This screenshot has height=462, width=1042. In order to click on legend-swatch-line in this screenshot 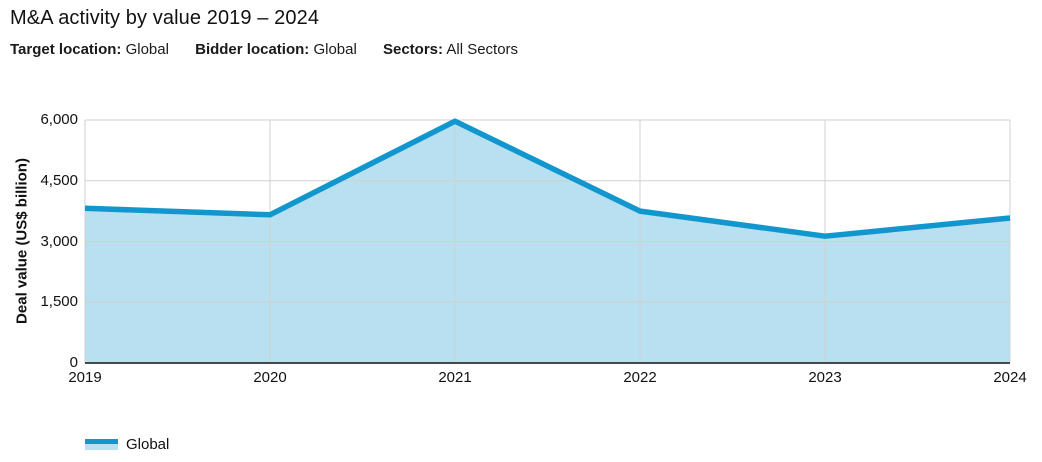, I will do `click(101, 441)`.